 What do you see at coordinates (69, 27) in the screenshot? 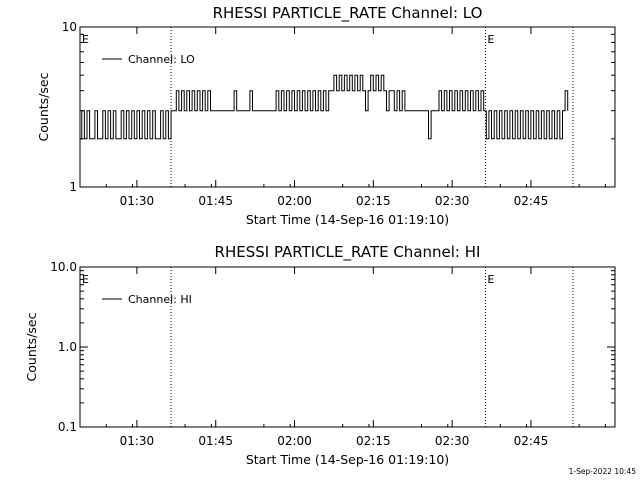
I see `y-tick-label: 10` at bounding box center [69, 27].